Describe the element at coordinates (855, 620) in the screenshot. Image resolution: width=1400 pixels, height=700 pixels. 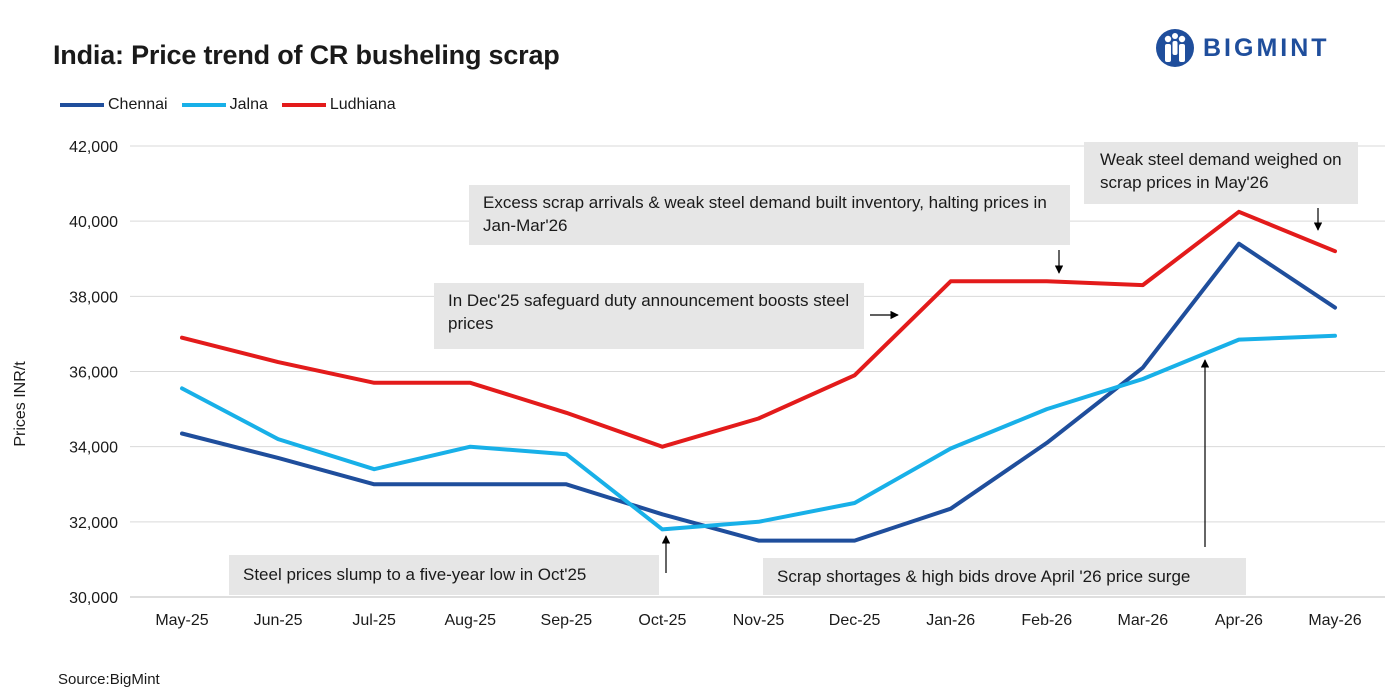
I see `x-tick-label: Dec-25` at that location.